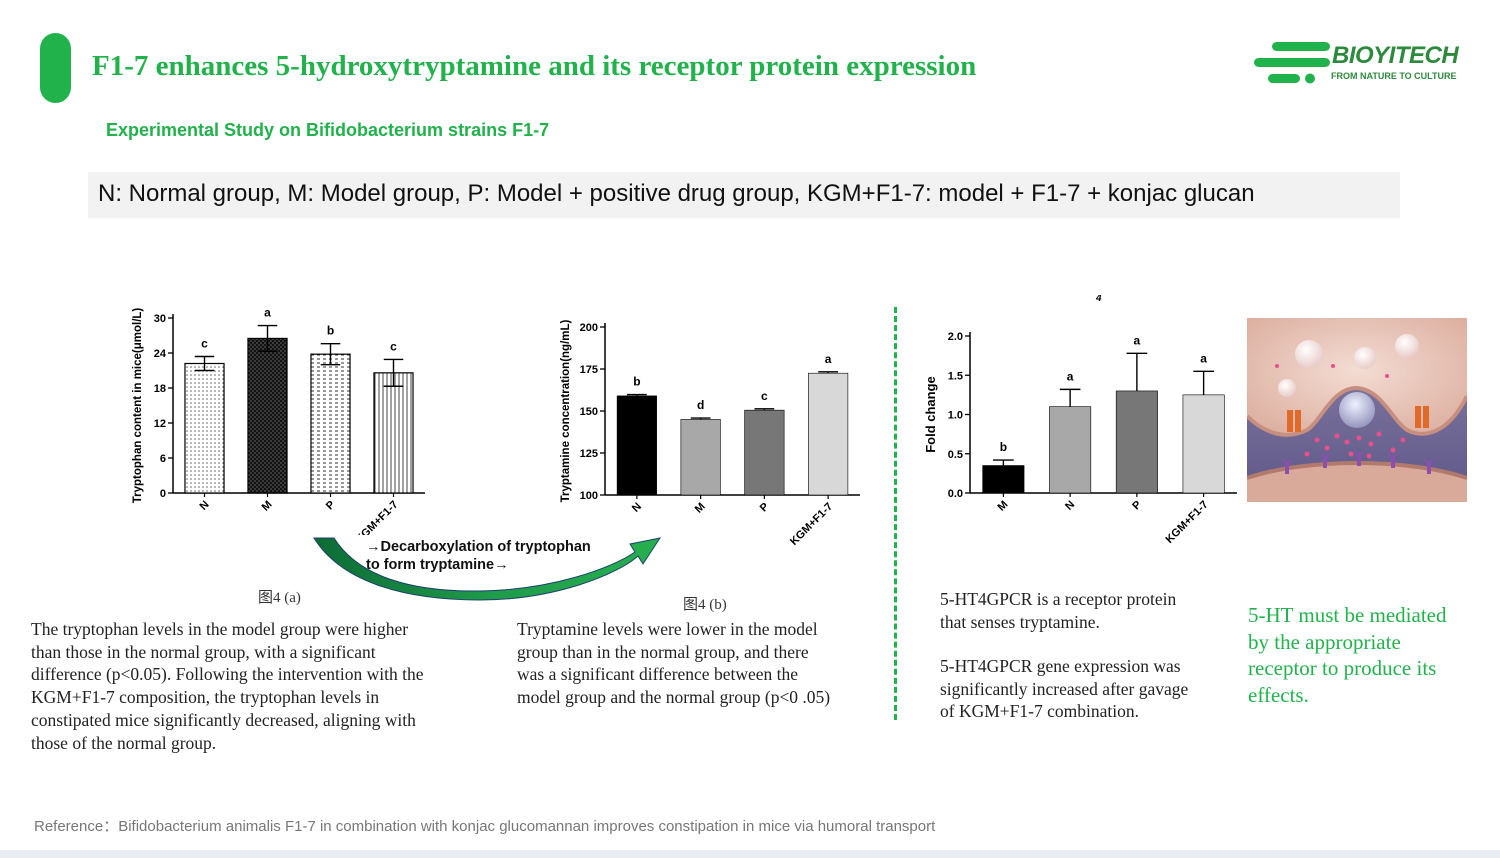 This screenshot has width=1500, height=858. What do you see at coordinates (124, 742) in the screenshot?
I see `text-line: those of the normal group.` at bounding box center [124, 742].